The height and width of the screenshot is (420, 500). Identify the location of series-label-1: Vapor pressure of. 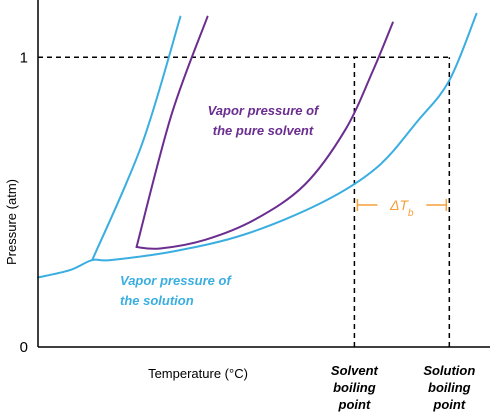
(176, 280).